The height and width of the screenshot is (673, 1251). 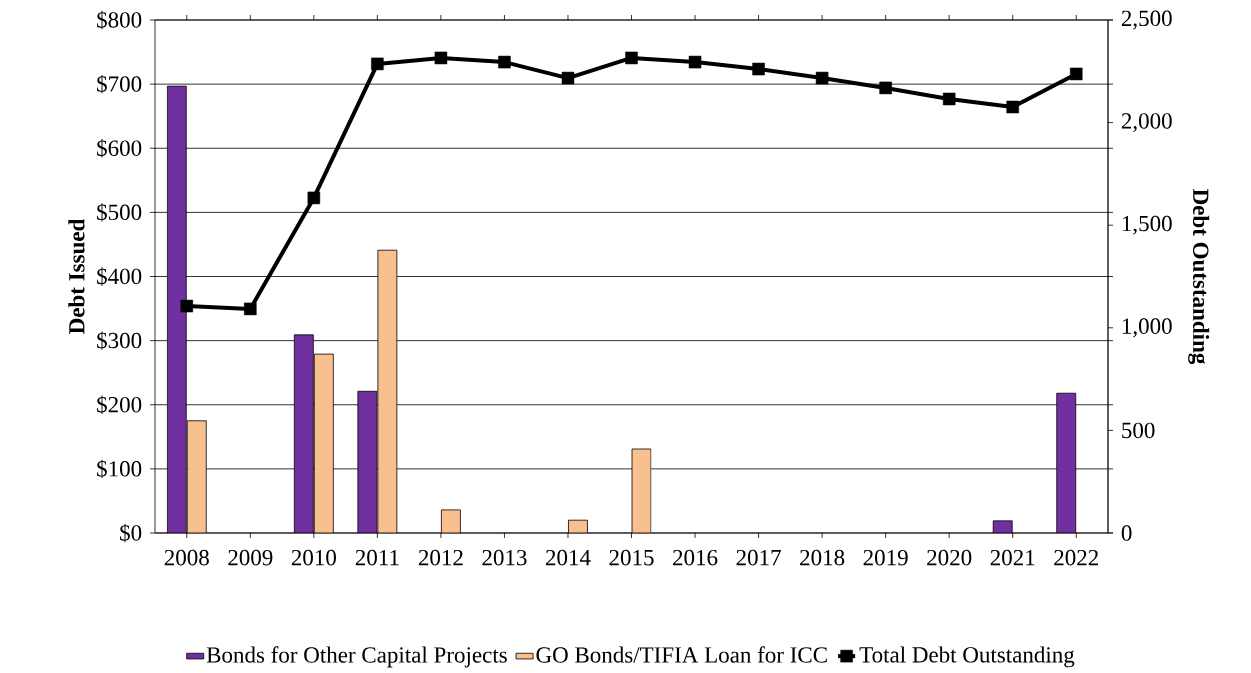 What do you see at coordinates (356, 657) in the screenshot?
I see `legend-label: Bonds for Other Capital Projects` at bounding box center [356, 657].